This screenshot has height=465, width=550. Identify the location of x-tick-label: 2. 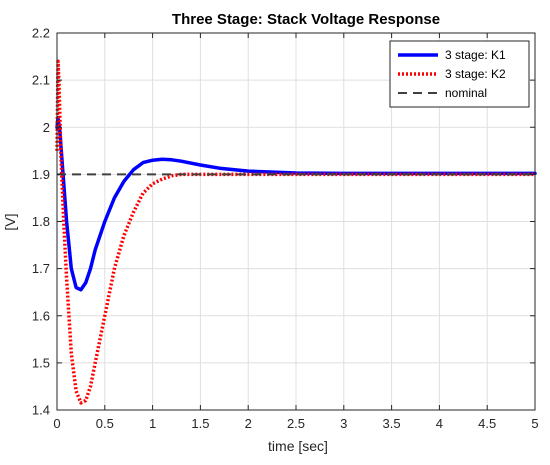
(248, 423).